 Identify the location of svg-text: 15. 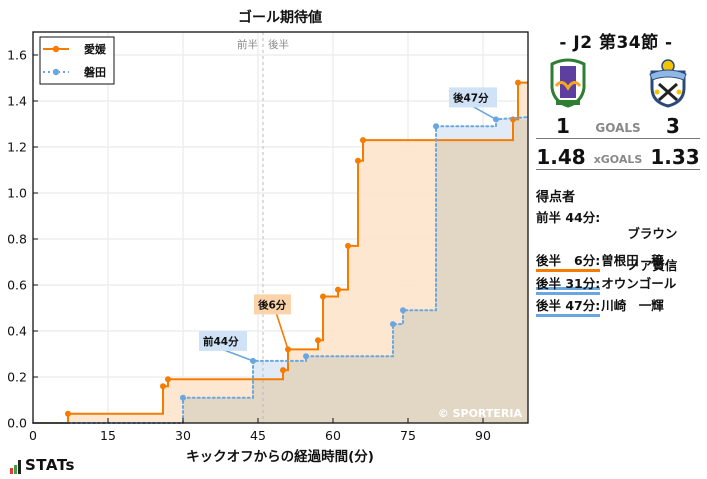
(108, 435).